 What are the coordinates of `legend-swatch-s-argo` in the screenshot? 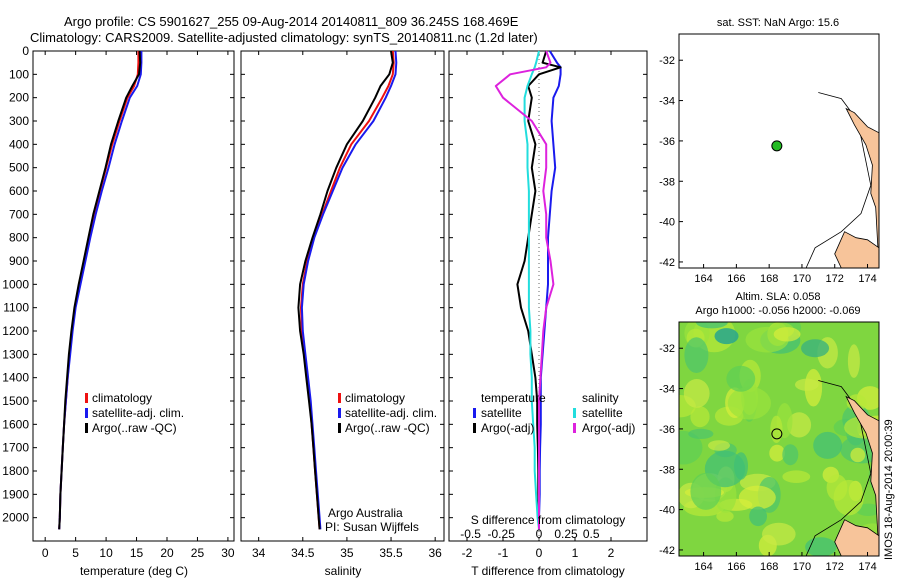 It's located at (574, 428).